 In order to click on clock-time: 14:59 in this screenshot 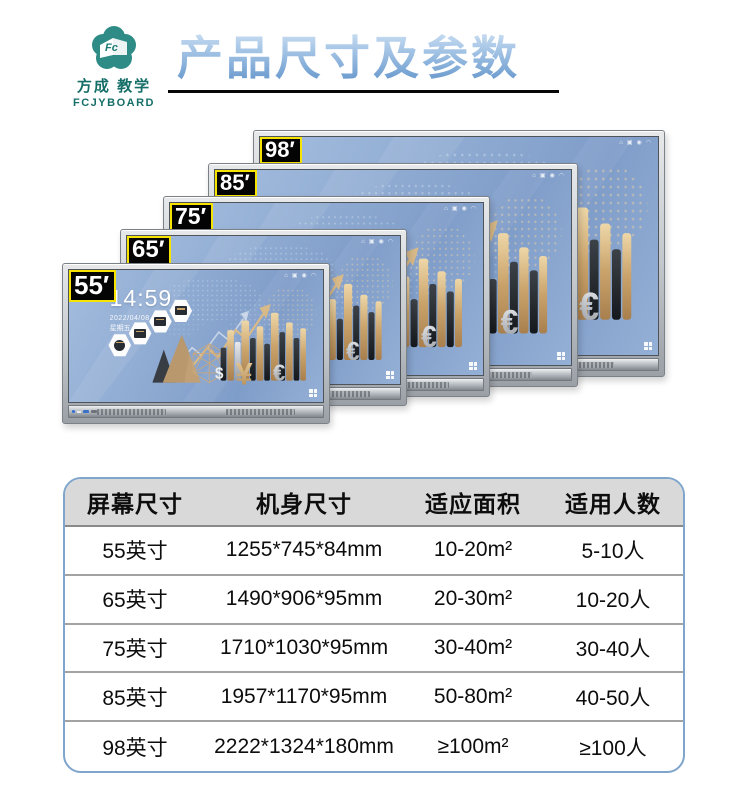, I will do `click(141, 297)`.